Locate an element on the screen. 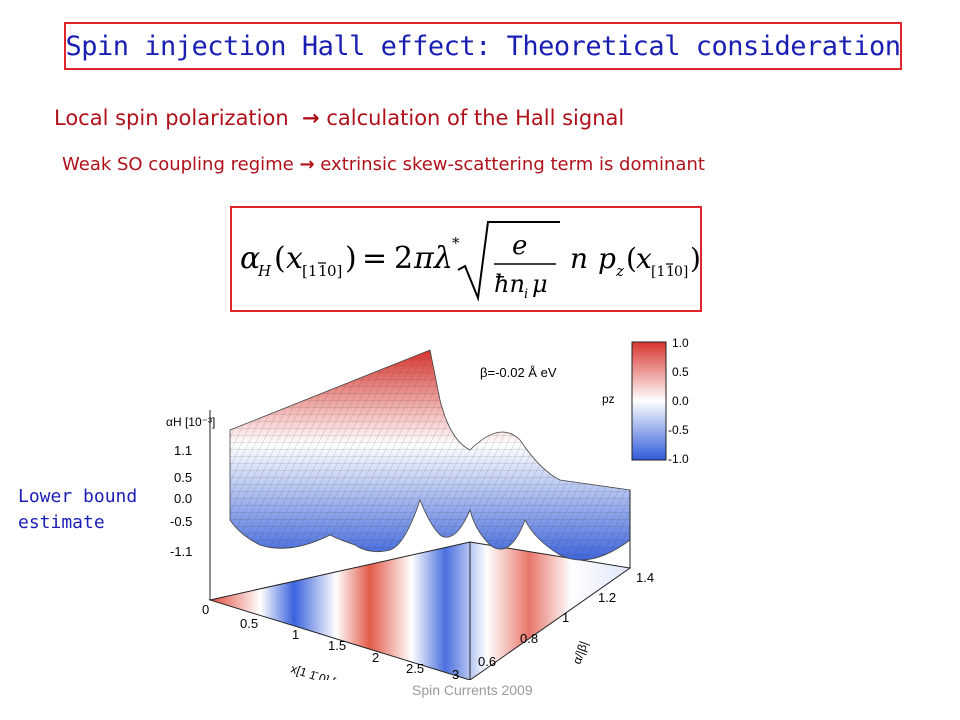 Image resolution: width=960 pixels, height=720 pixels. y-tick: 1 is located at coordinates (565, 617).